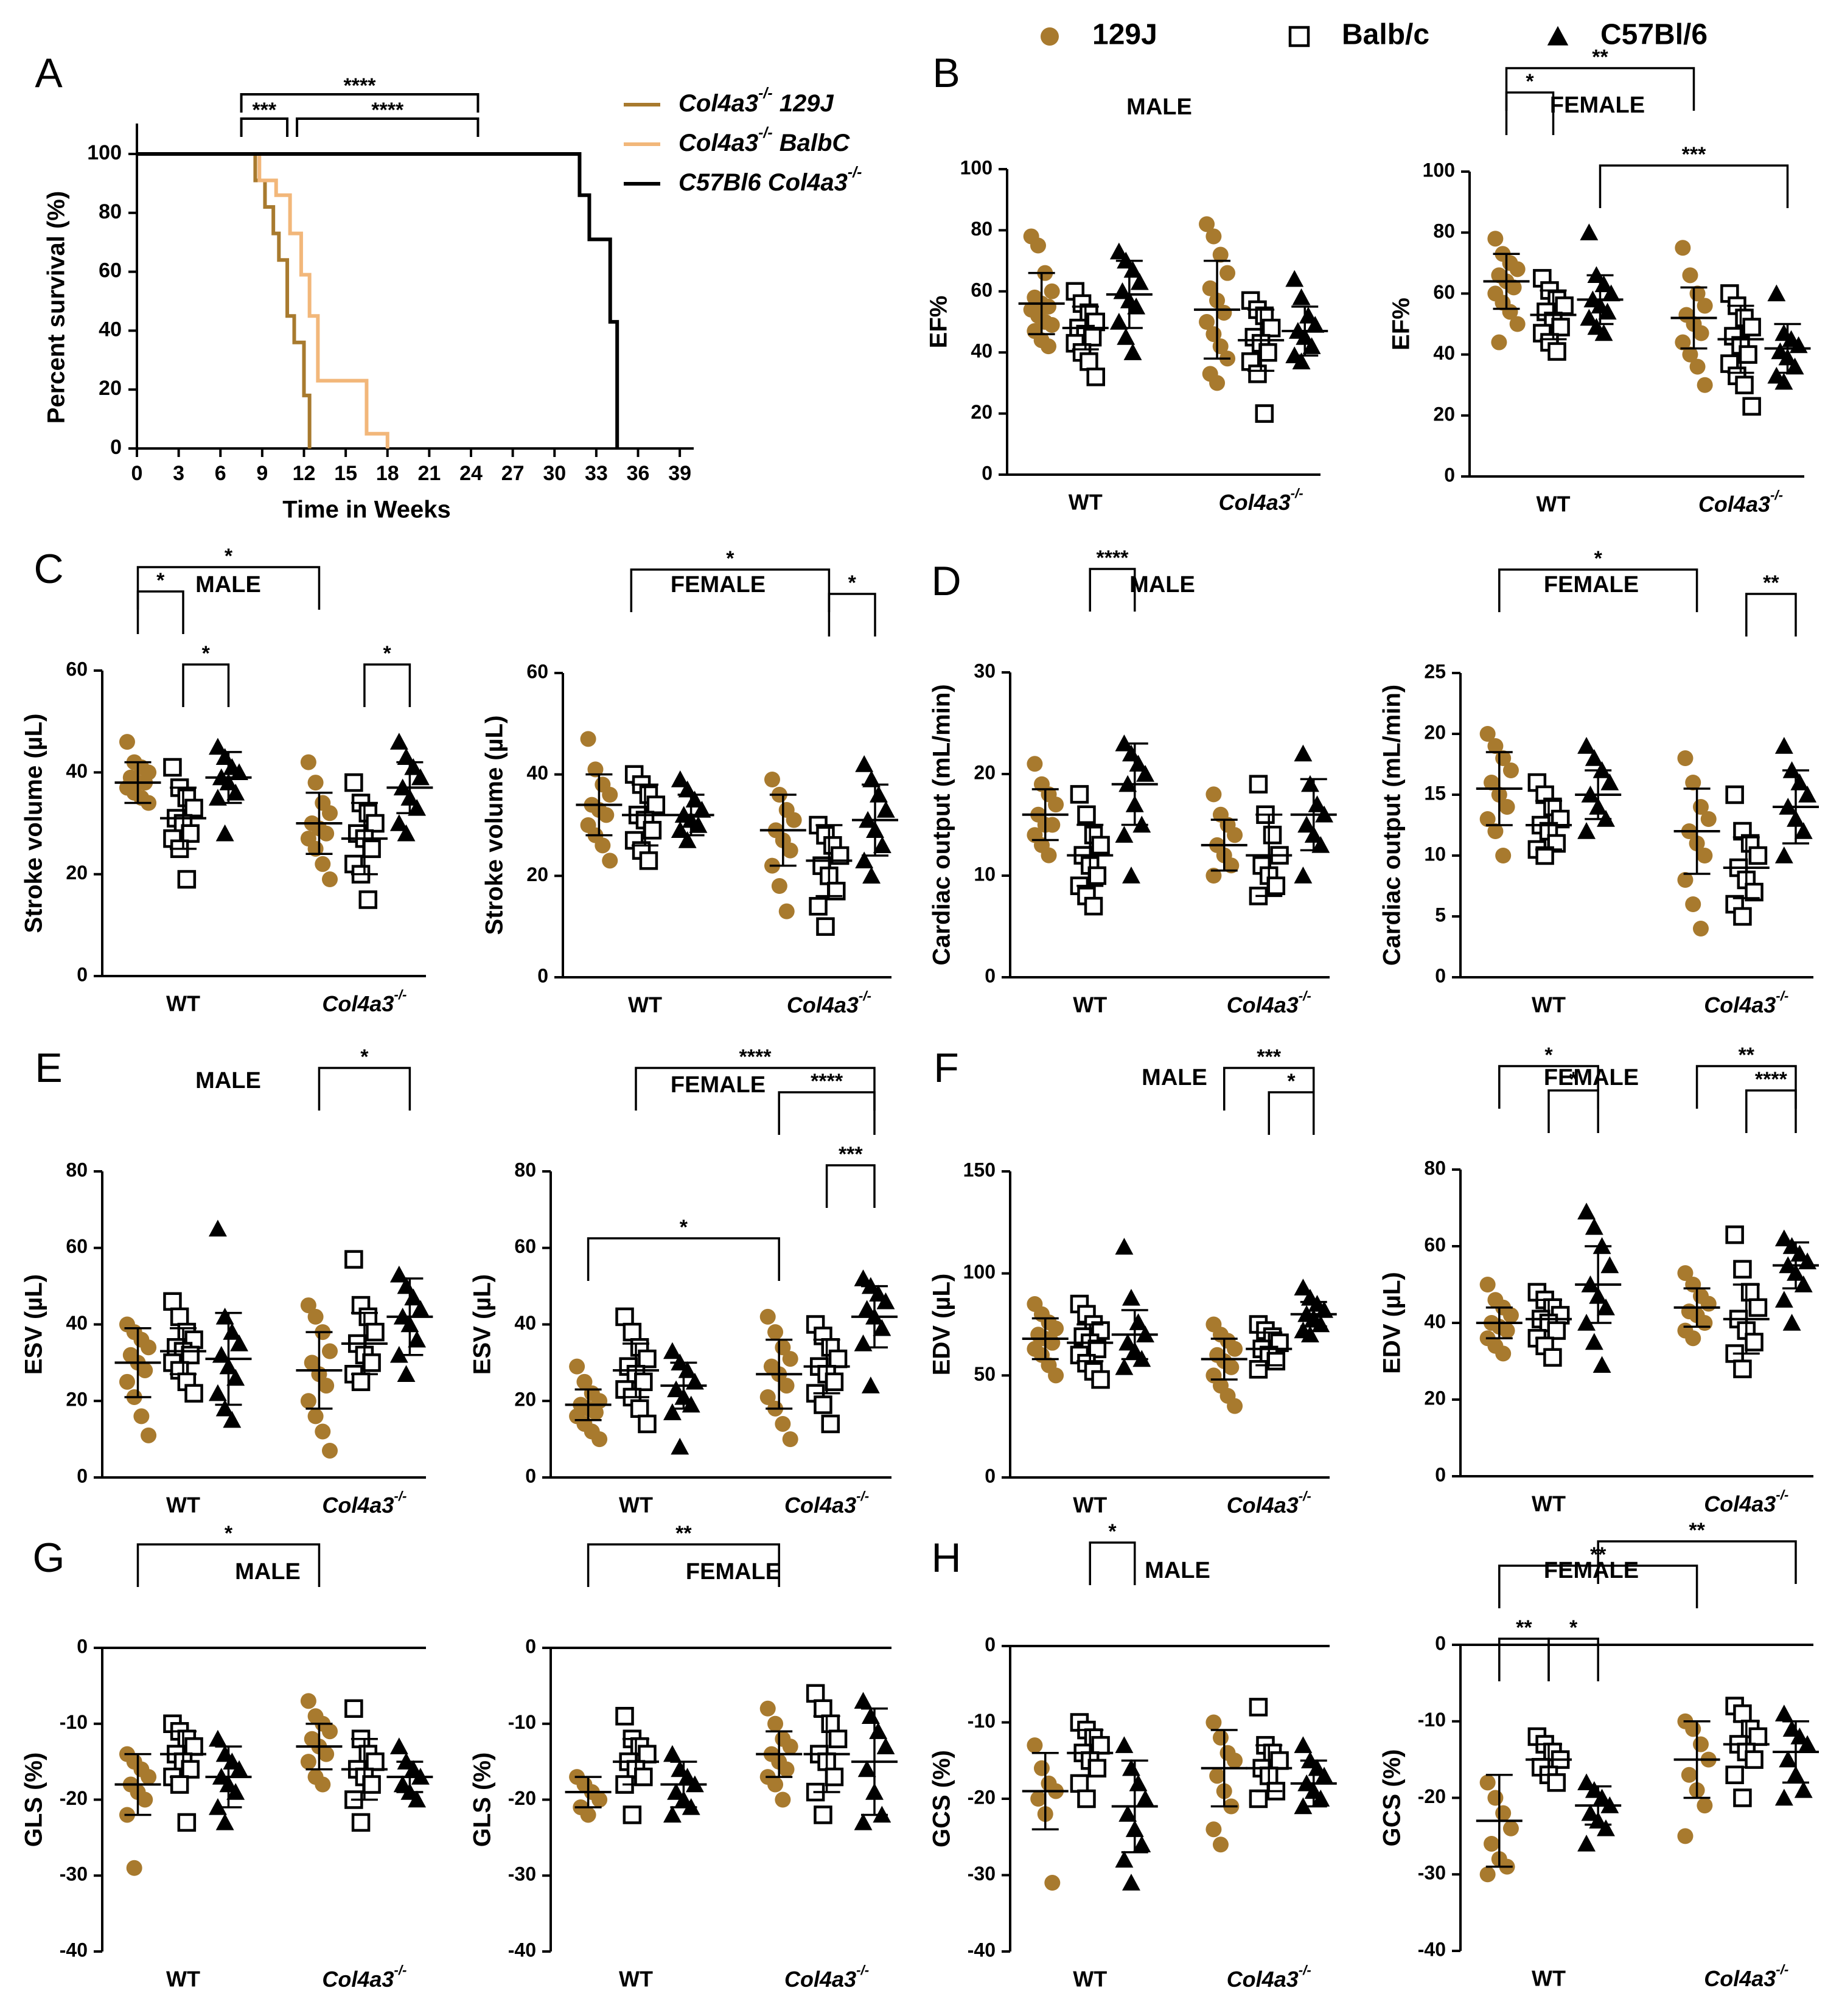 The height and width of the screenshot is (2016, 1842). Describe the element at coordinates (262, 474) in the screenshot. I see `x-tick-label: 9` at that location.